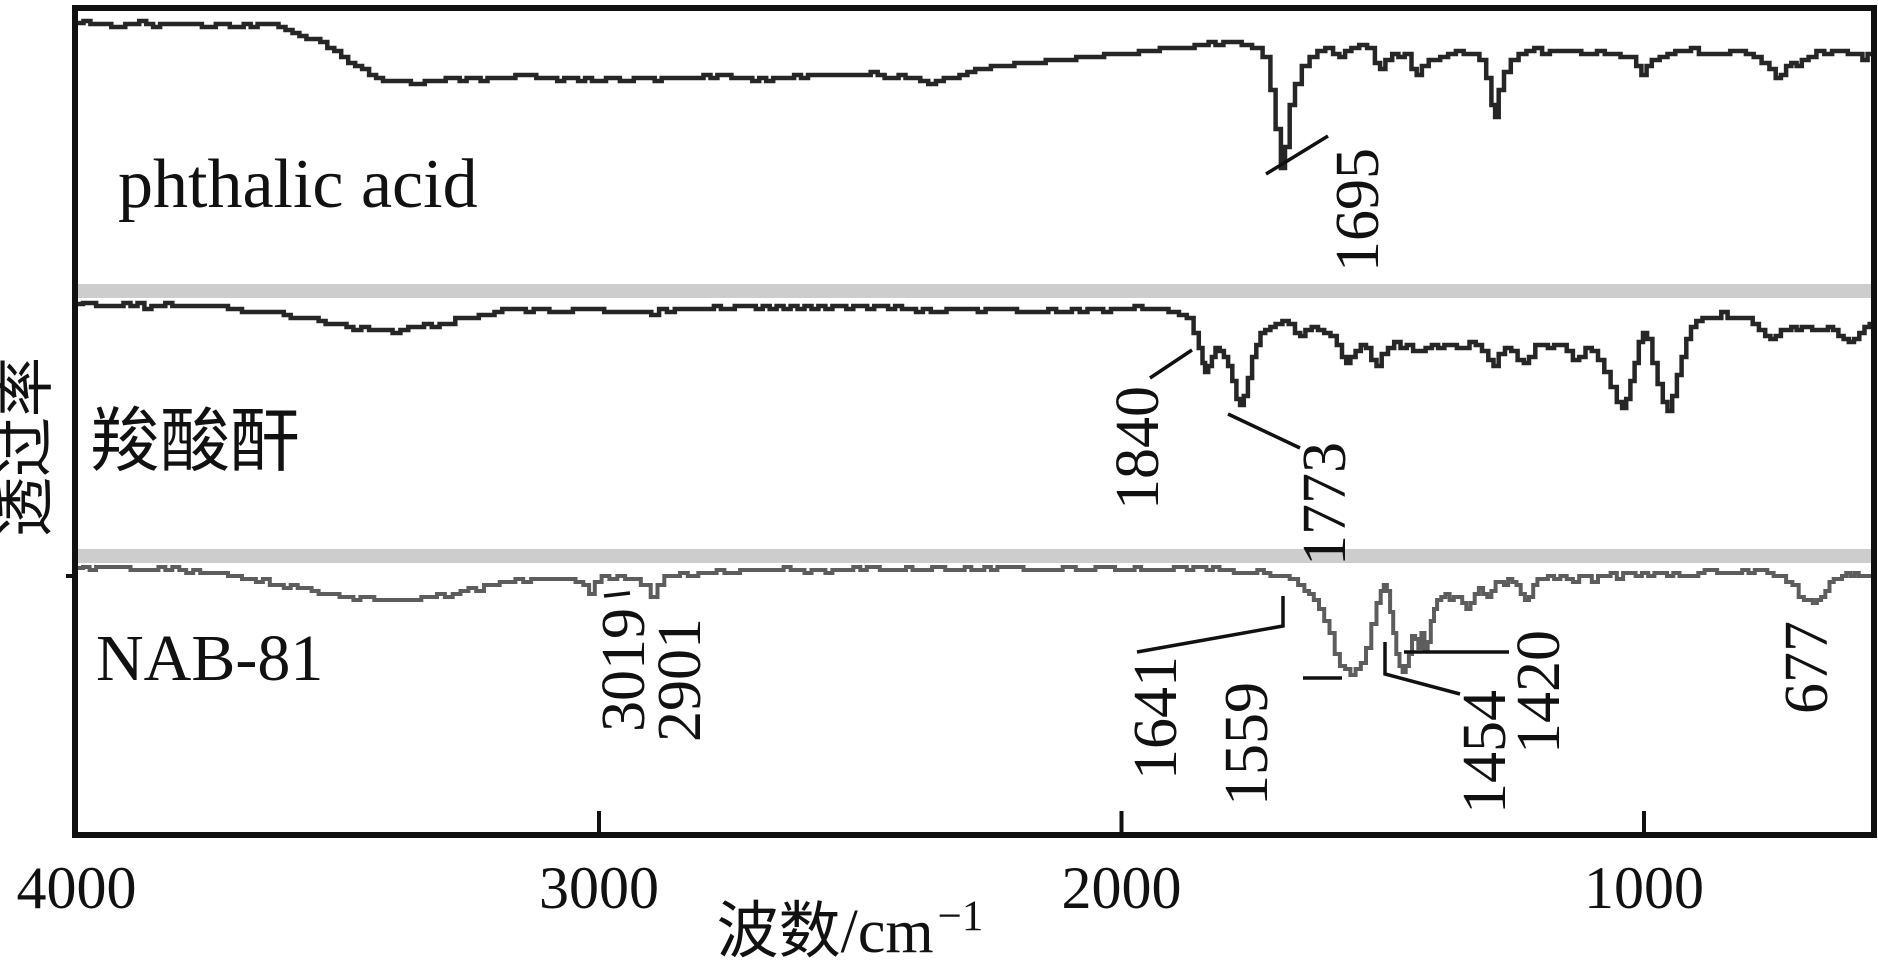  What do you see at coordinates (29, 447) in the screenshot?
I see `y-axis-label: 透过率` at bounding box center [29, 447].